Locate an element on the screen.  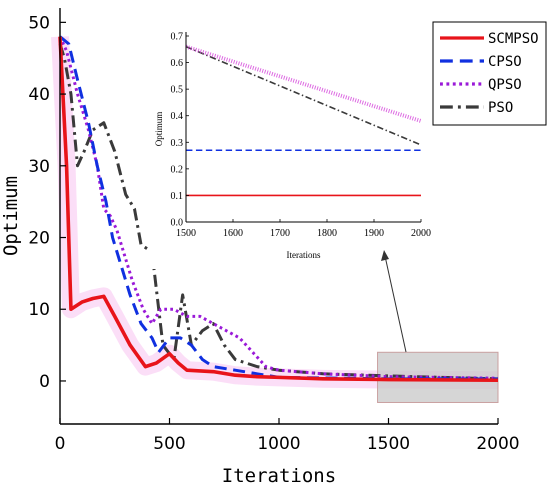
legend-label-scmpso: SCMPSO is located at coordinates (513, 39).